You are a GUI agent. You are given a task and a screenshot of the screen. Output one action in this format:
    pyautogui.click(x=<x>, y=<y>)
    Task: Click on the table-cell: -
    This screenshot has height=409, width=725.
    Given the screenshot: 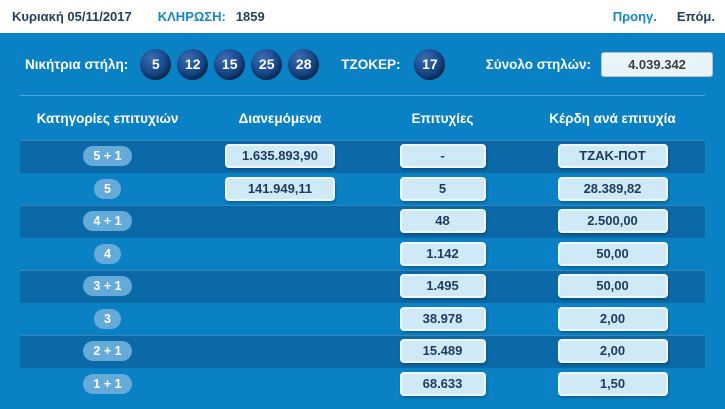 What is the action you would take?
    pyautogui.click(x=442, y=156)
    